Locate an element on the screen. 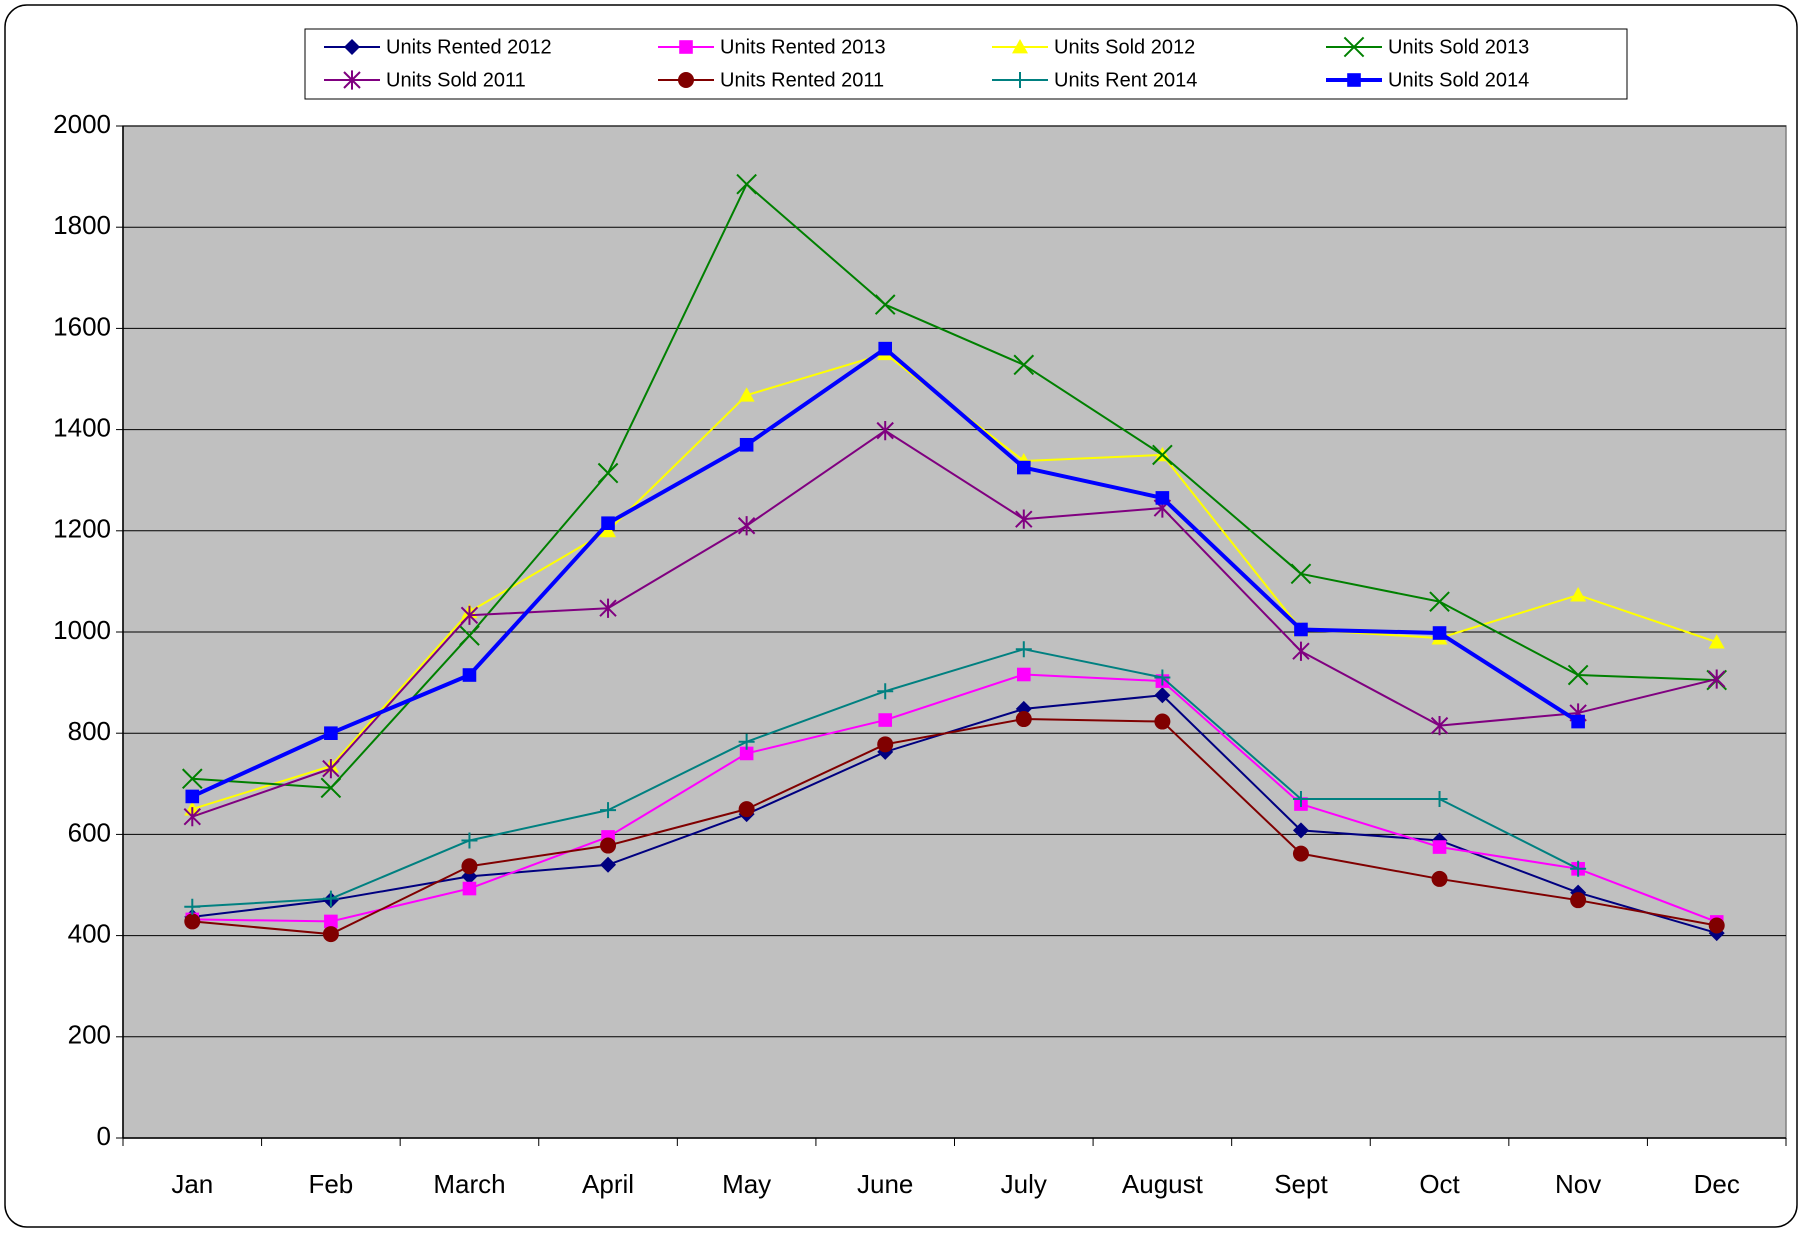 This screenshot has height=1233, width=1803. x-tick-label: Sept is located at coordinates (1301, 1184).